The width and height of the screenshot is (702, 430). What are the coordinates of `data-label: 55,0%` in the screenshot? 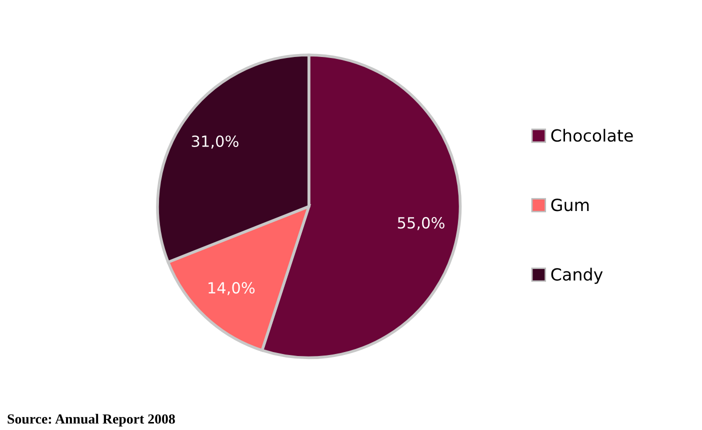 It's located at (421, 223).